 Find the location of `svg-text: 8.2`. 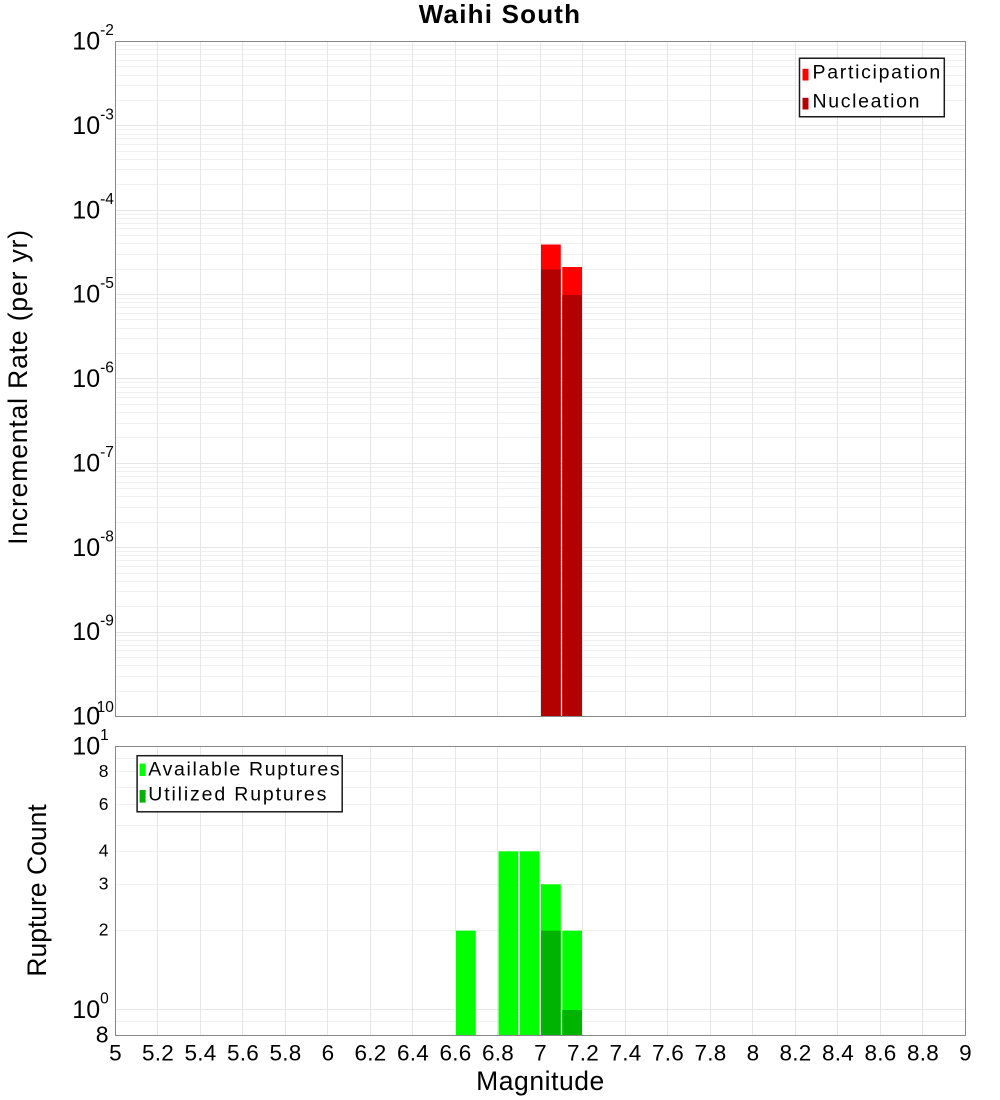

svg-text: 8.2 is located at coordinates (795, 1052).